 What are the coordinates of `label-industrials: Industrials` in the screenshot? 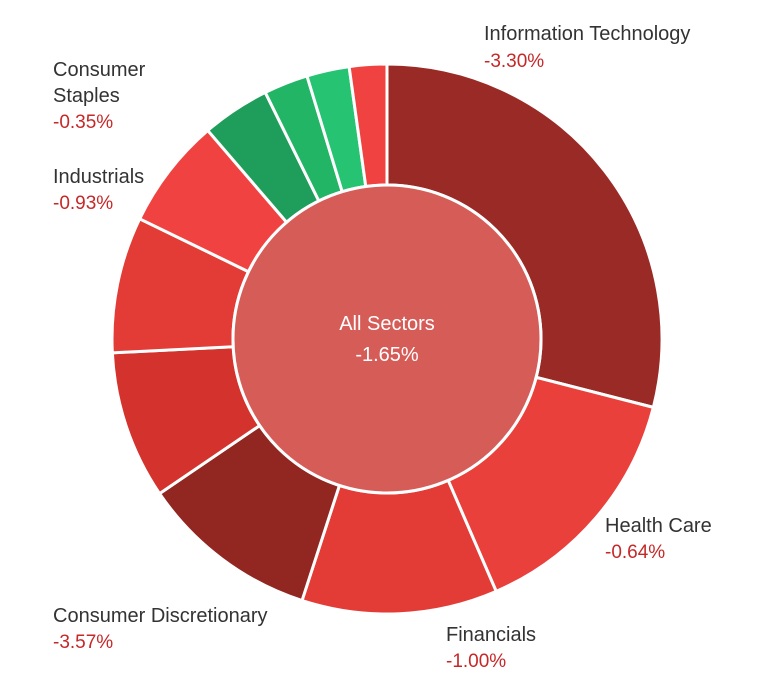 It's located at (98, 177).